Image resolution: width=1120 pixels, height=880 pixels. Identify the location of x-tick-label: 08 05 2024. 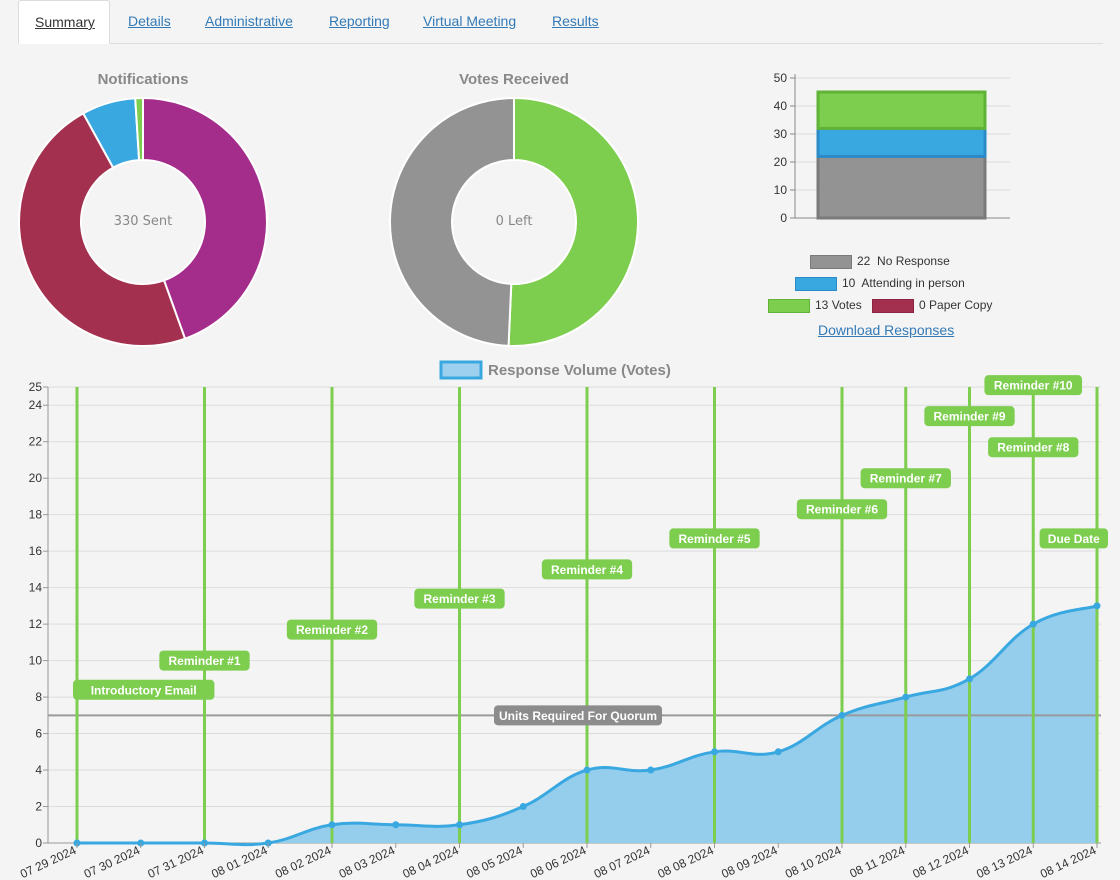
(494, 861).